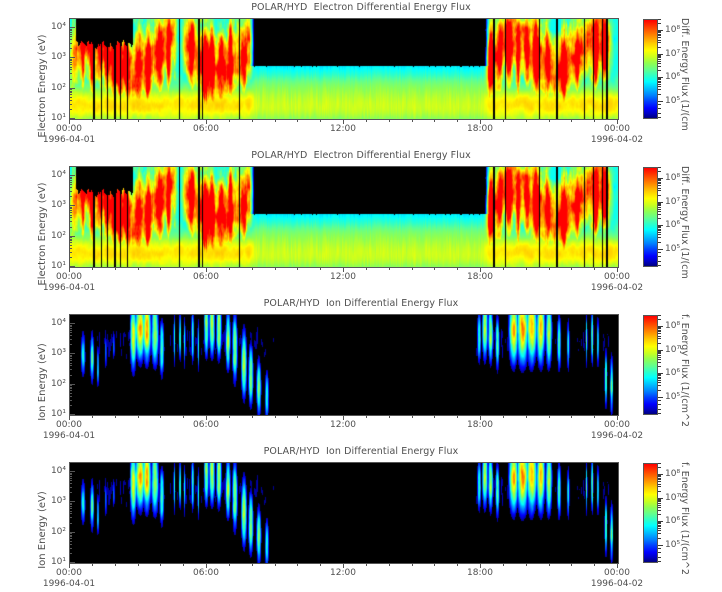 This screenshot has height=592, width=722. Describe the element at coordinates (650, 513) in the screenshot. I see `colorbar` at that location.